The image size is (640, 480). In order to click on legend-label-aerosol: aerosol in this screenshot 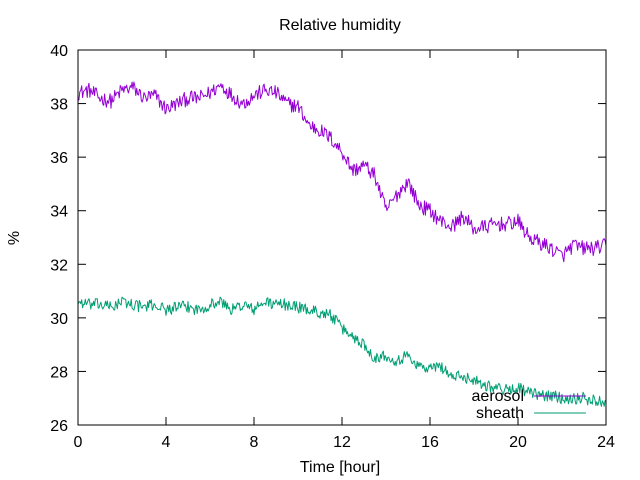, I will do `click(498, 396)`.